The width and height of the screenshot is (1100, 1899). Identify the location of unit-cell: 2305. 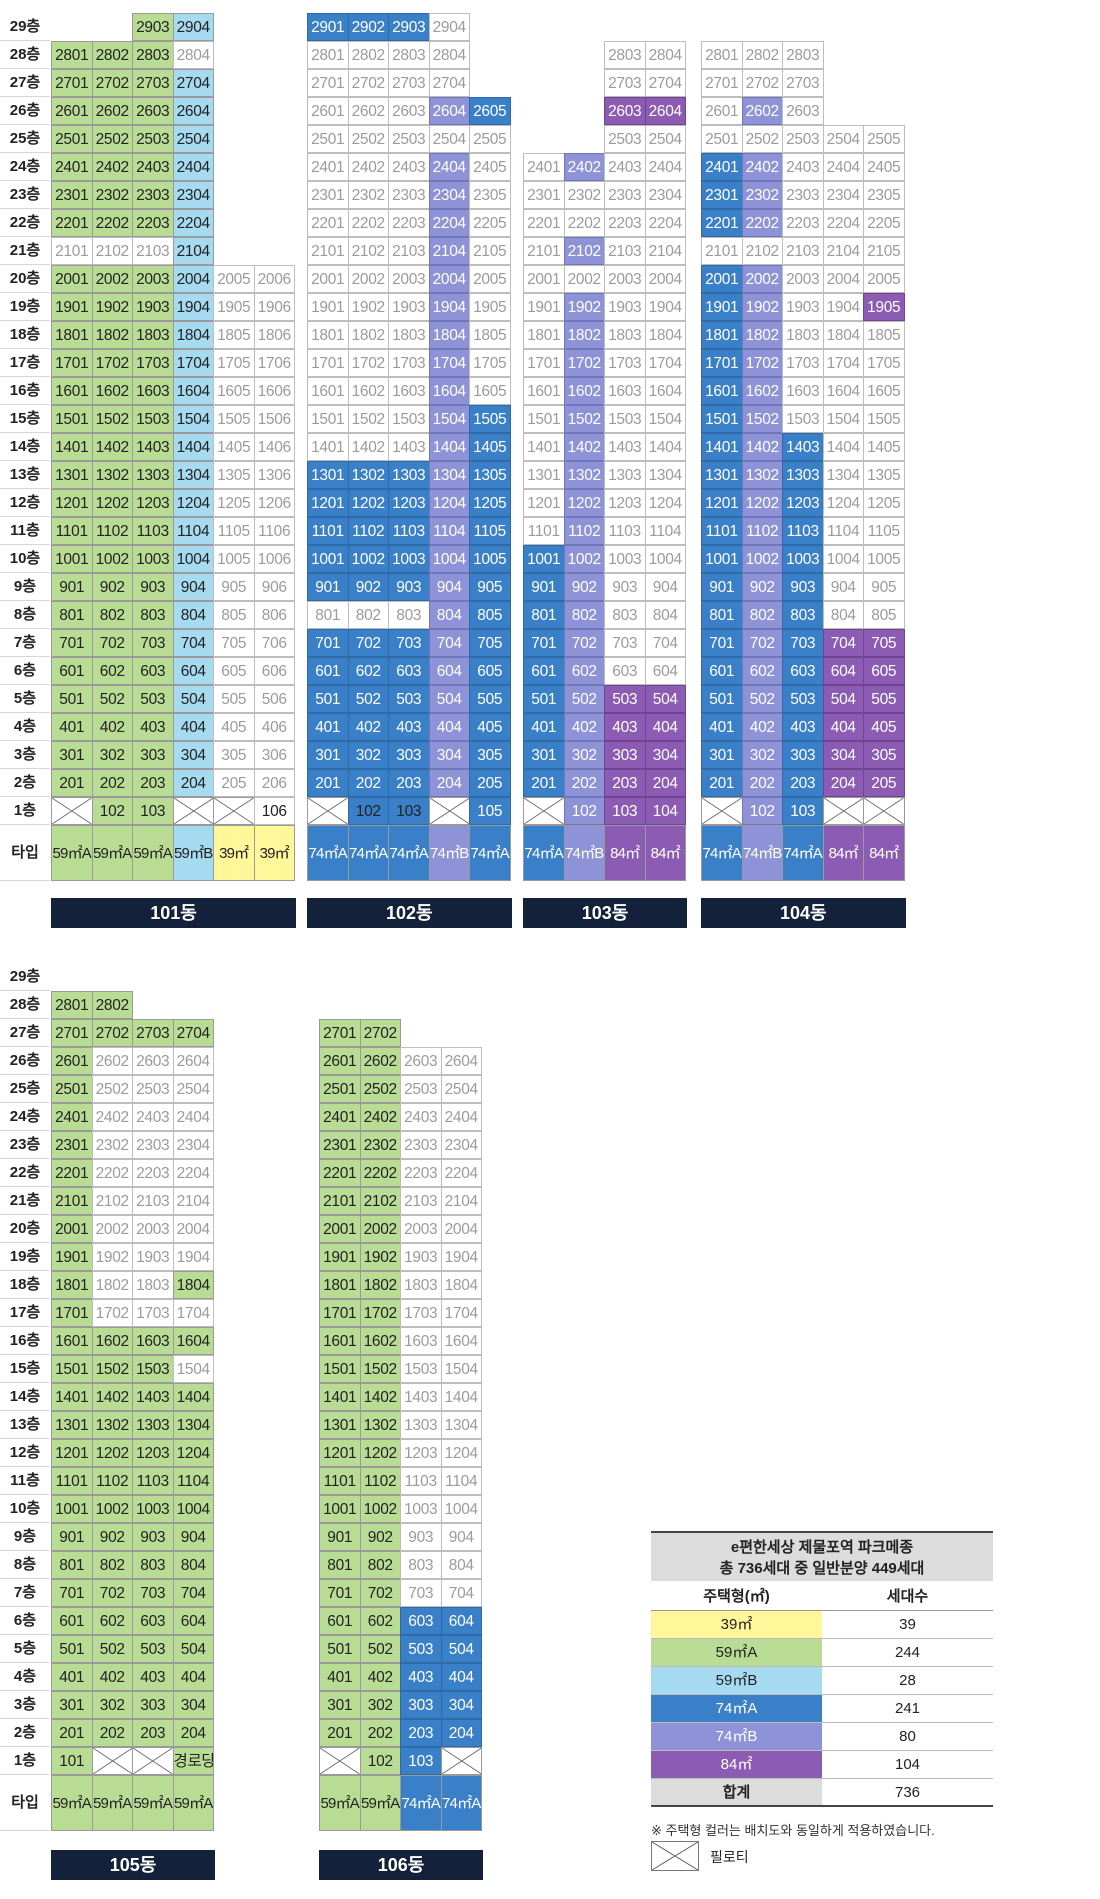
(884, 195).